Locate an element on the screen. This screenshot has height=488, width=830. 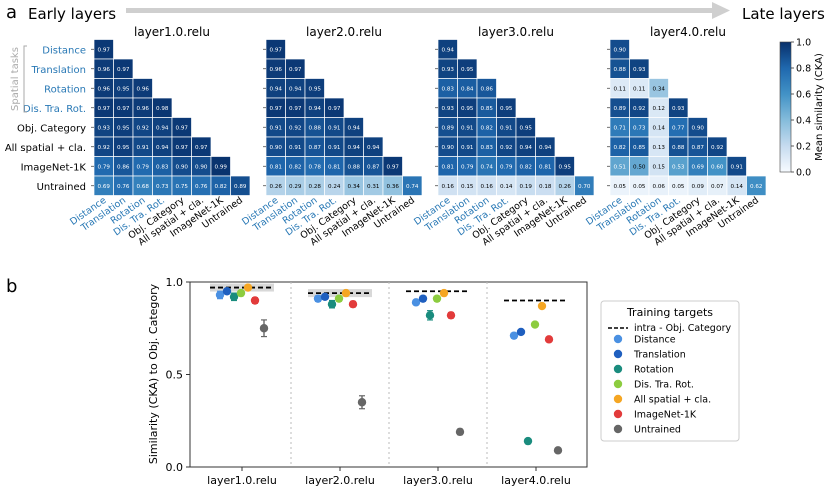
heatmap-cell-value: 0.92 is located at coordinates (639, 109).